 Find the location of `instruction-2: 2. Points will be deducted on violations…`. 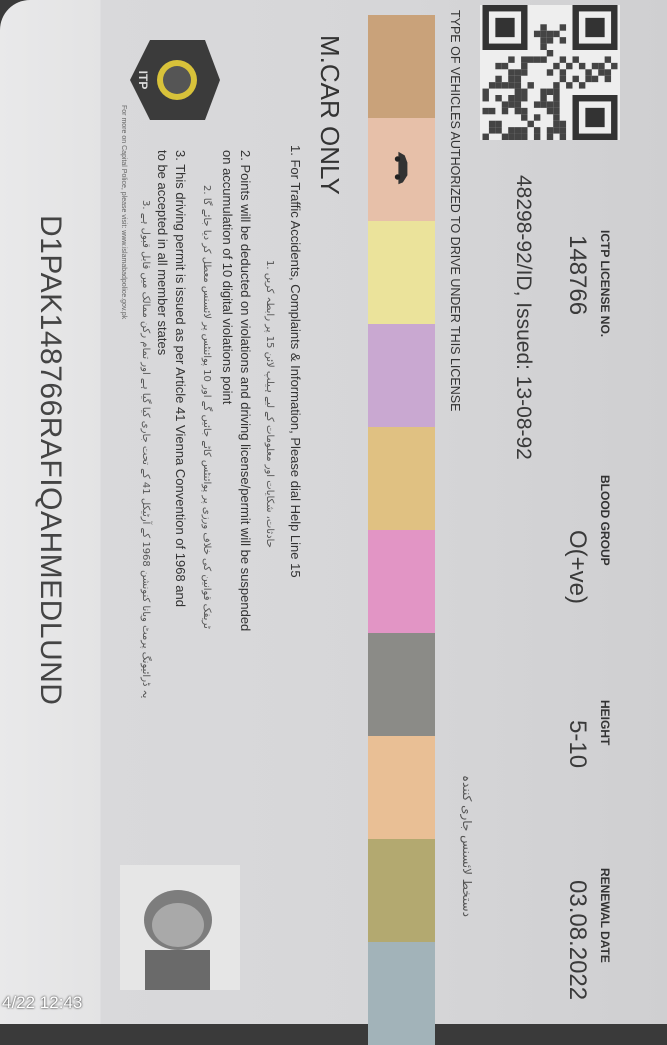

instruction-2: 2. Points will be deducted on violations… is located at coordinates (245, 391).